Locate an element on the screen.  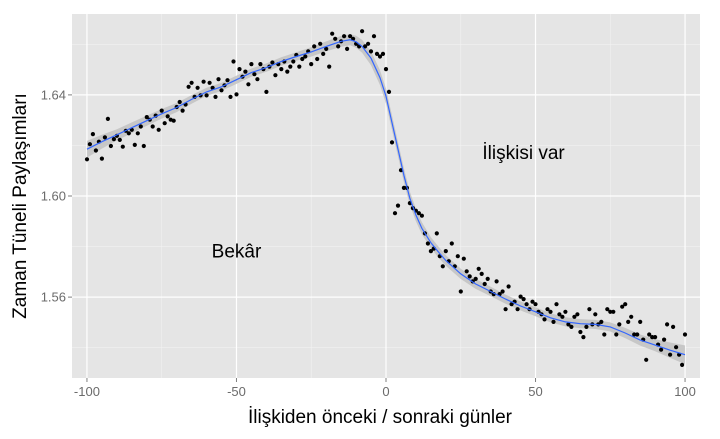
y-tick-label: 1.64 is located at coordinates (53, 94).